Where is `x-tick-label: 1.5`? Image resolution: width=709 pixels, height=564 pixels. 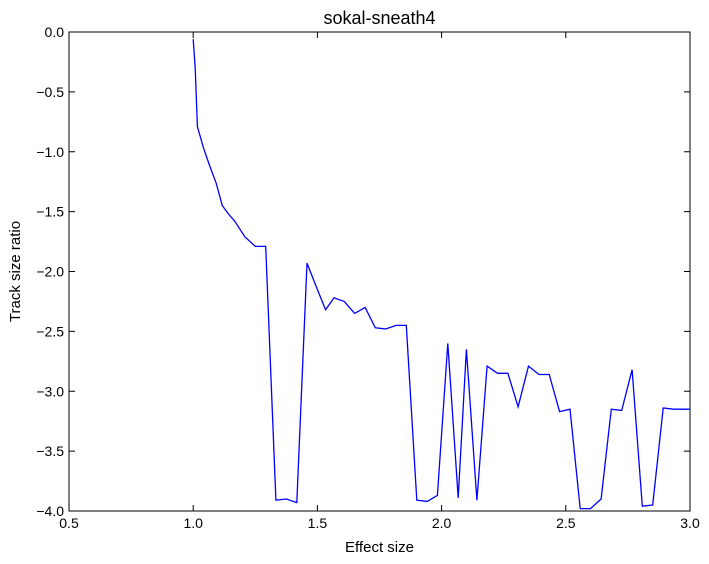
x-tick-label: 1.5 is located at coordinates (318, 523).